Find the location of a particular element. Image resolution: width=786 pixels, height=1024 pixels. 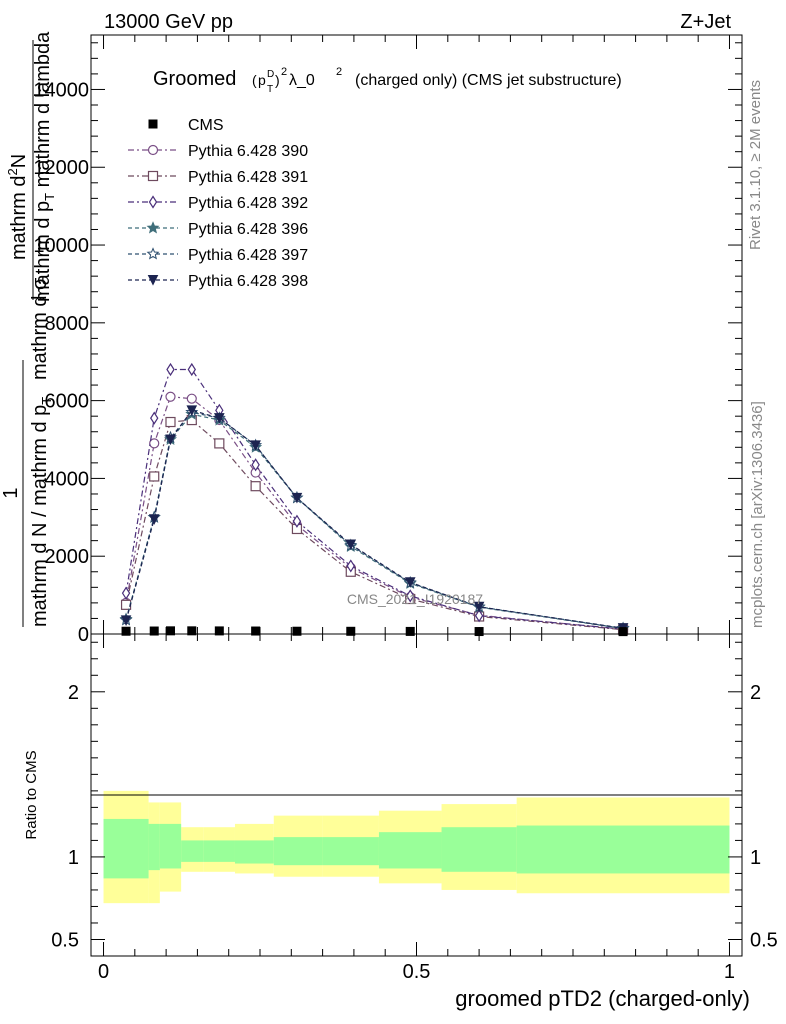

ratio-tick-label-left: 0.5 is located at coordinates (65, 940).